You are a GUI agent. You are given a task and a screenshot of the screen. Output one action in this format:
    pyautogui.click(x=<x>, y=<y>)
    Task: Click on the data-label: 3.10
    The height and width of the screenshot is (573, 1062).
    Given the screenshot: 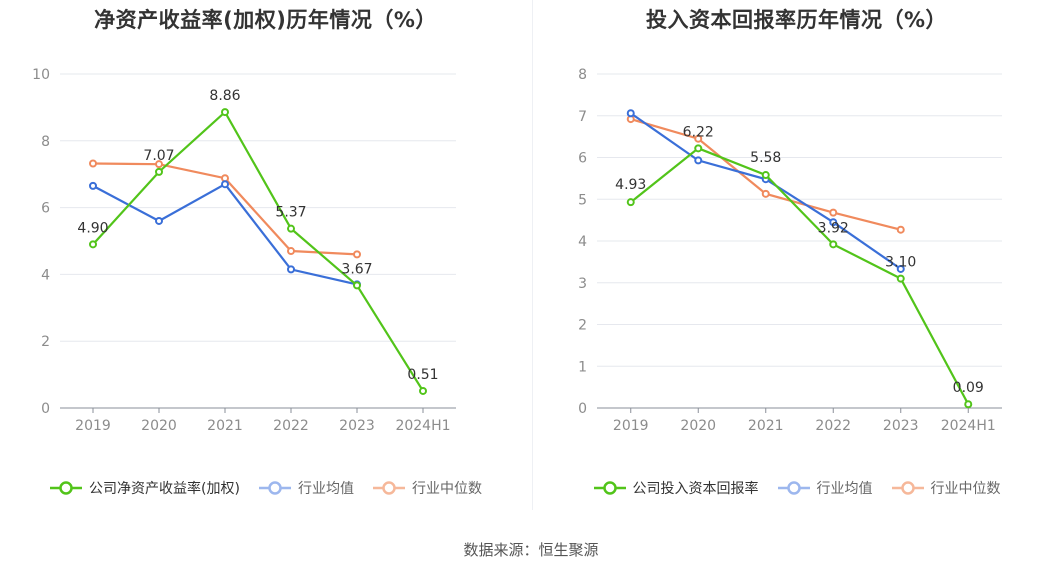 What is the action you would take?
    pyautogui.click(x=900, y=263)
    